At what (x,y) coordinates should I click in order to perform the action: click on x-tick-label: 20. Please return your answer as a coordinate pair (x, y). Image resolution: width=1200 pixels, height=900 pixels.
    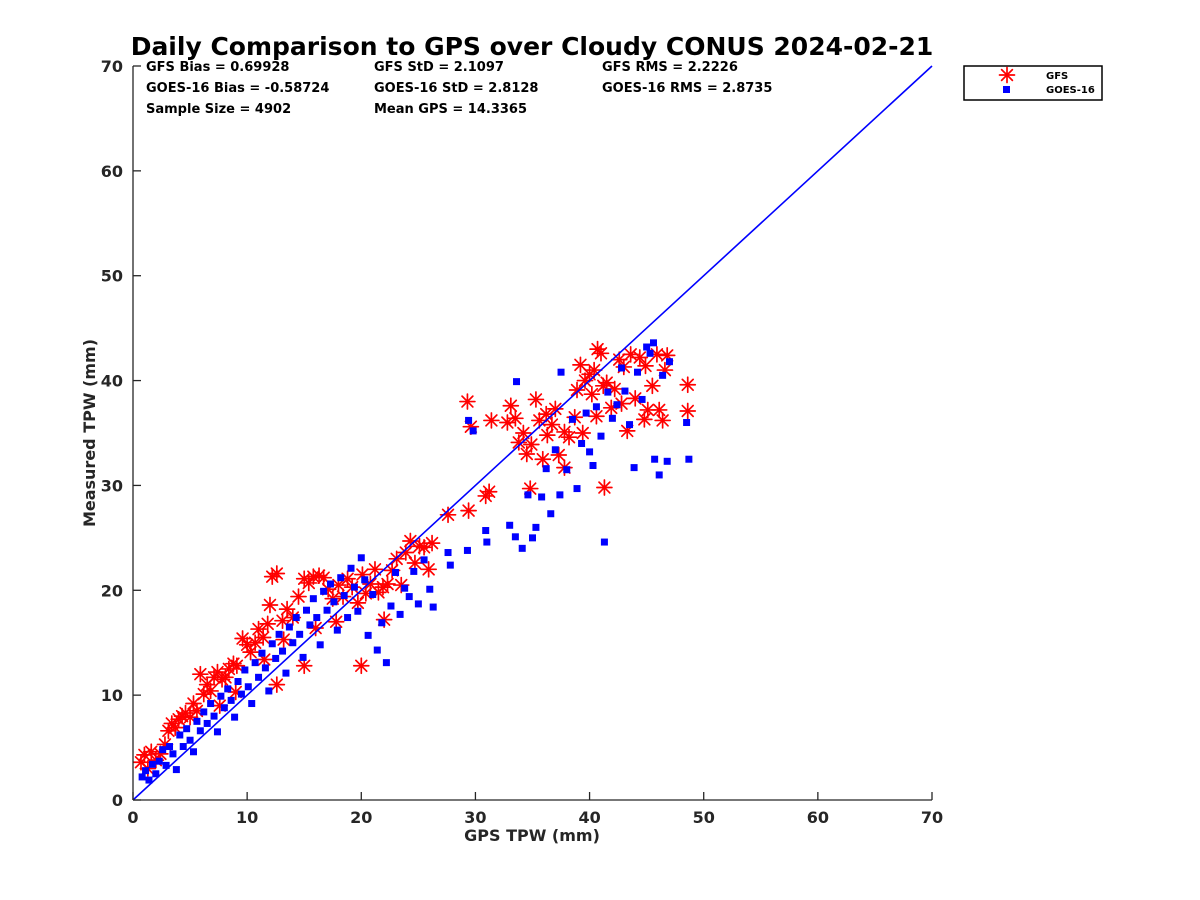
    Looking at the image, I should click on (361, 817).